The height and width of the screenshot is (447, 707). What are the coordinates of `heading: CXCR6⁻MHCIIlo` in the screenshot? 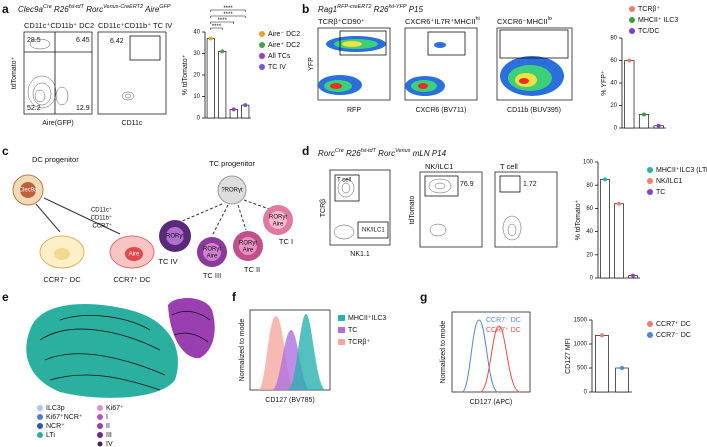 It's located at (524, 21).